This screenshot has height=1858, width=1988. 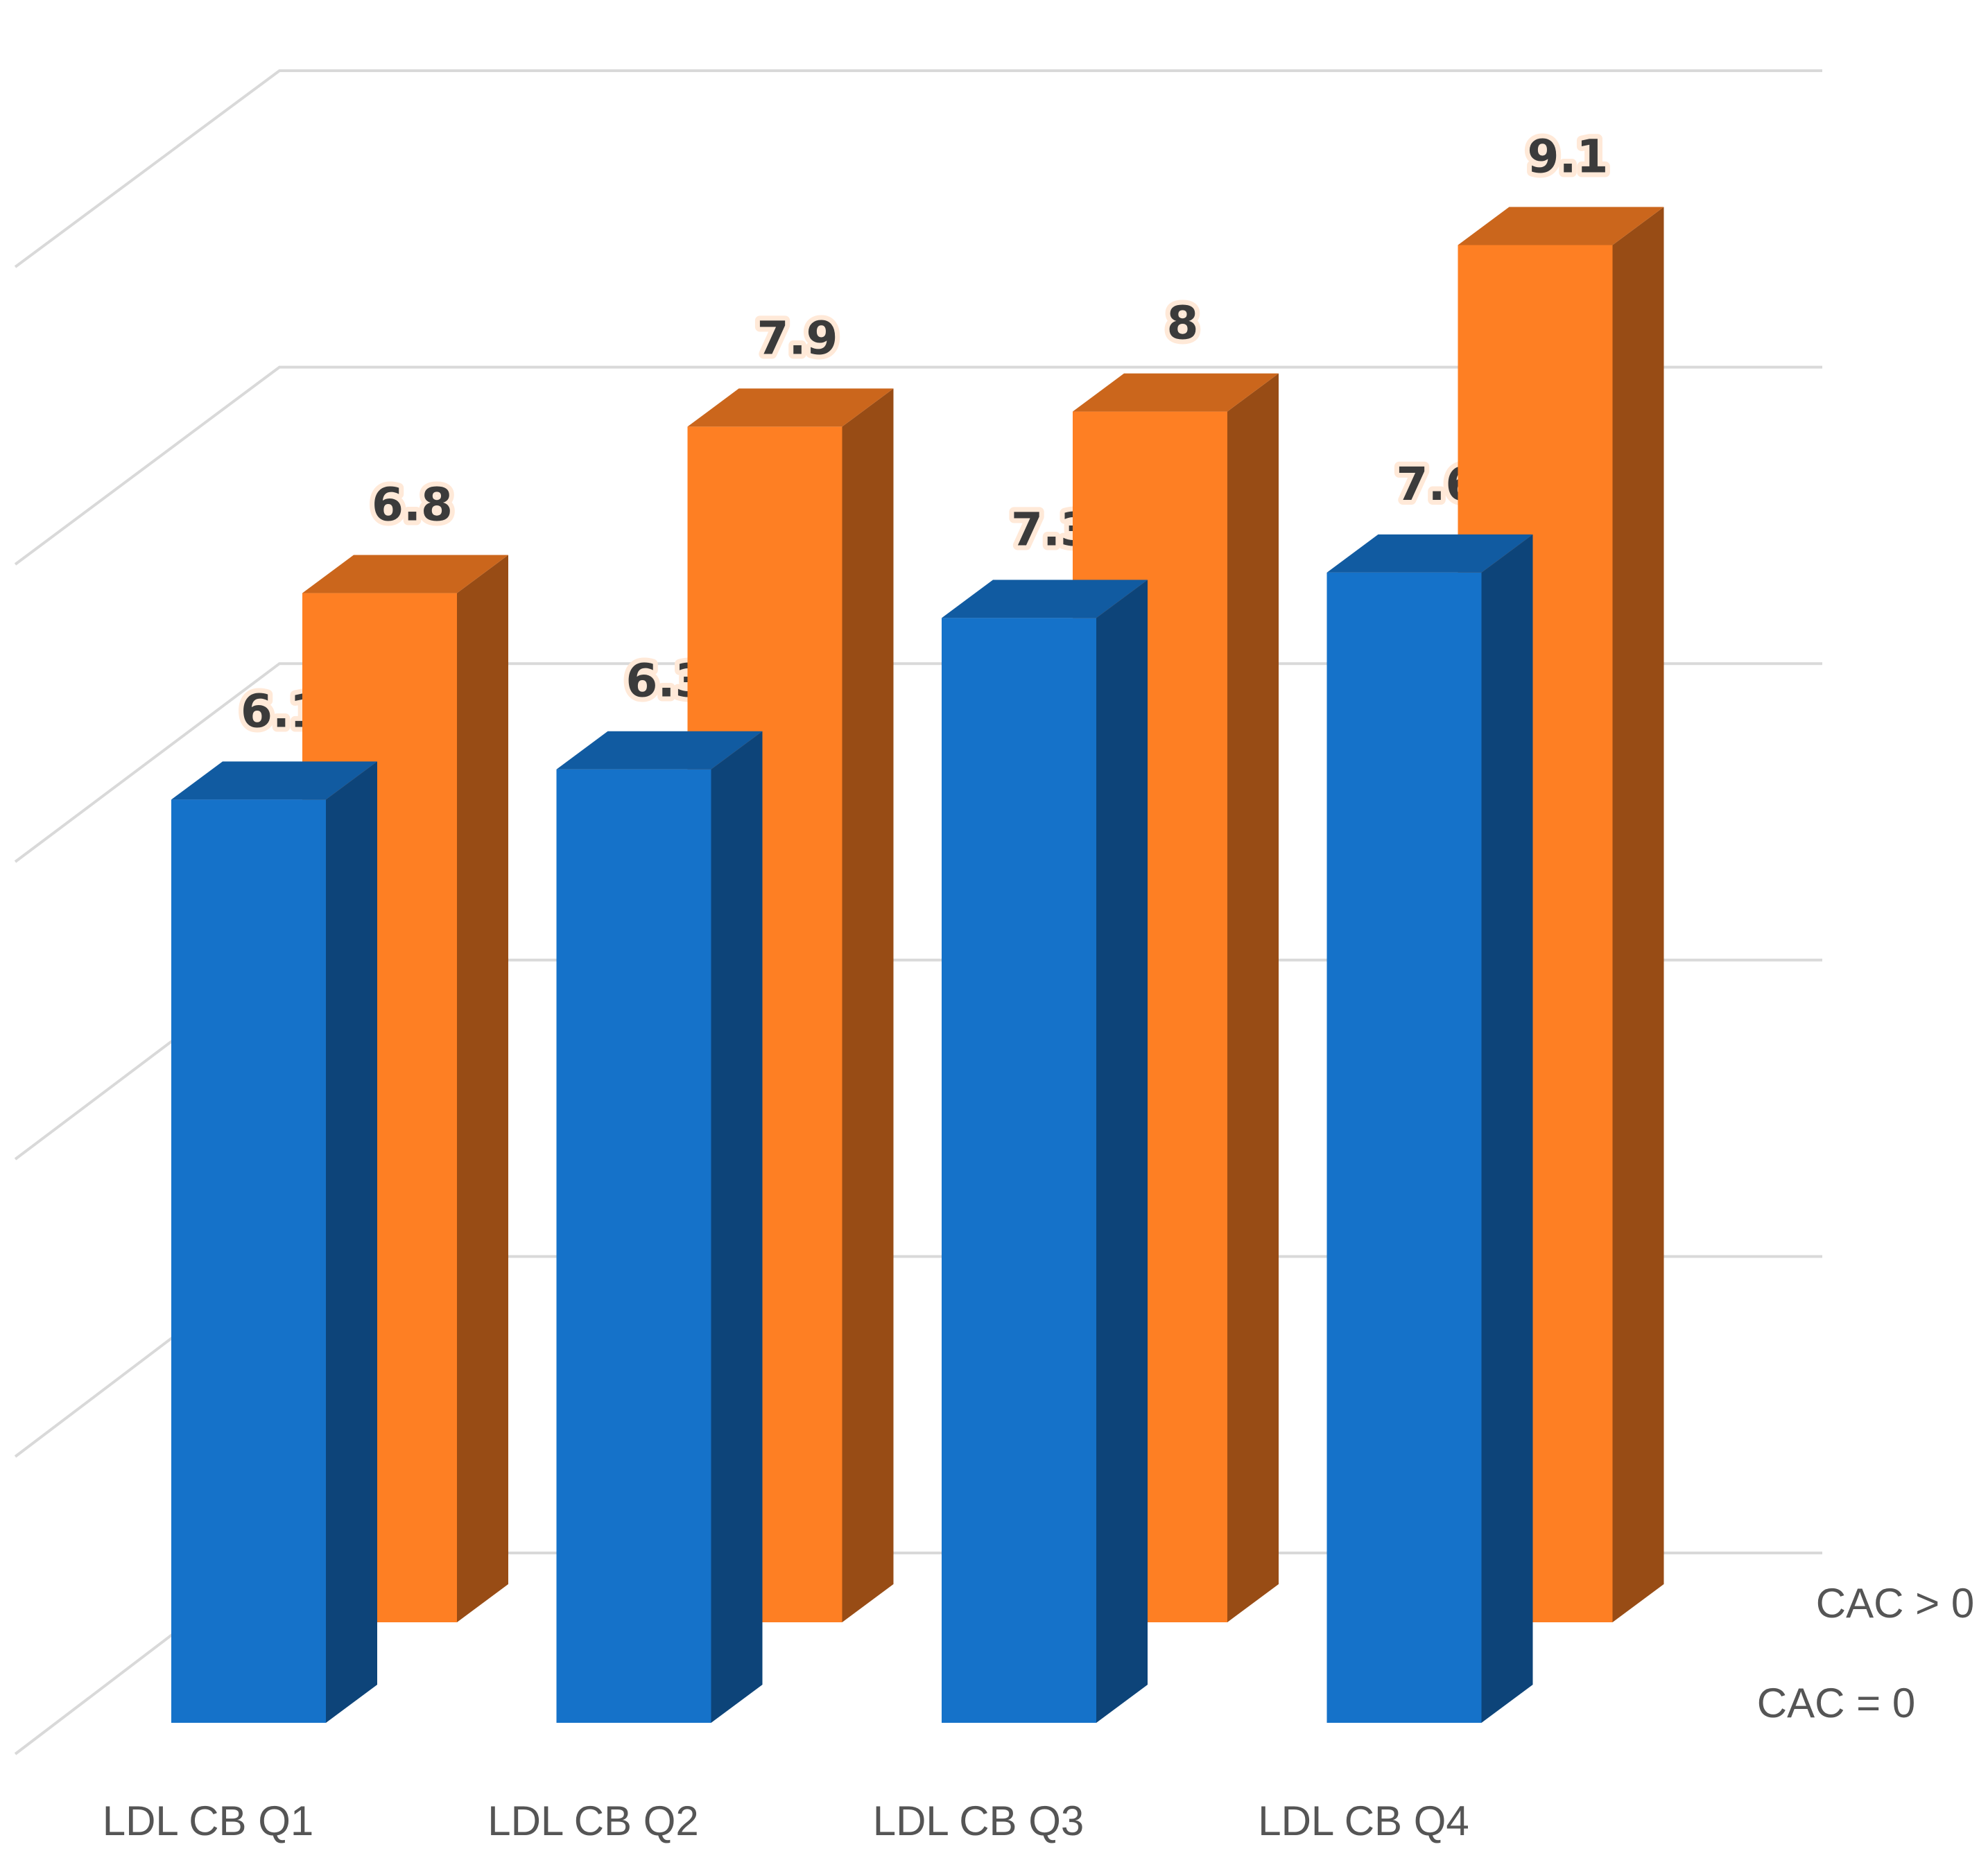 I want to click on data-label: 6.8, so click(x=413, y=505).